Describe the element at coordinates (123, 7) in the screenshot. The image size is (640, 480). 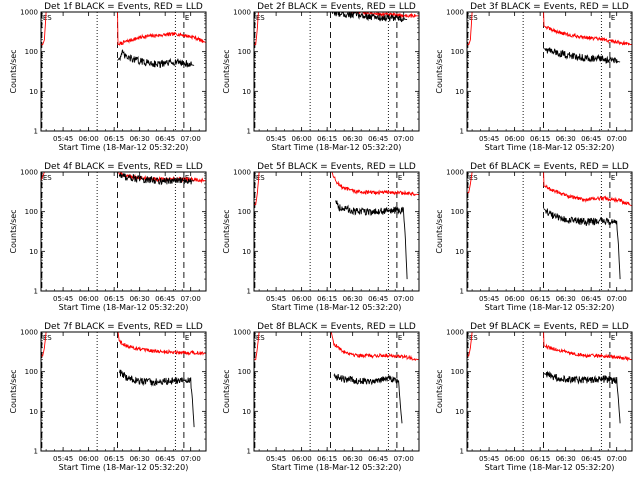
I see `panel-title: Det 1f BLACK = Events, RED = LLD` at that location.